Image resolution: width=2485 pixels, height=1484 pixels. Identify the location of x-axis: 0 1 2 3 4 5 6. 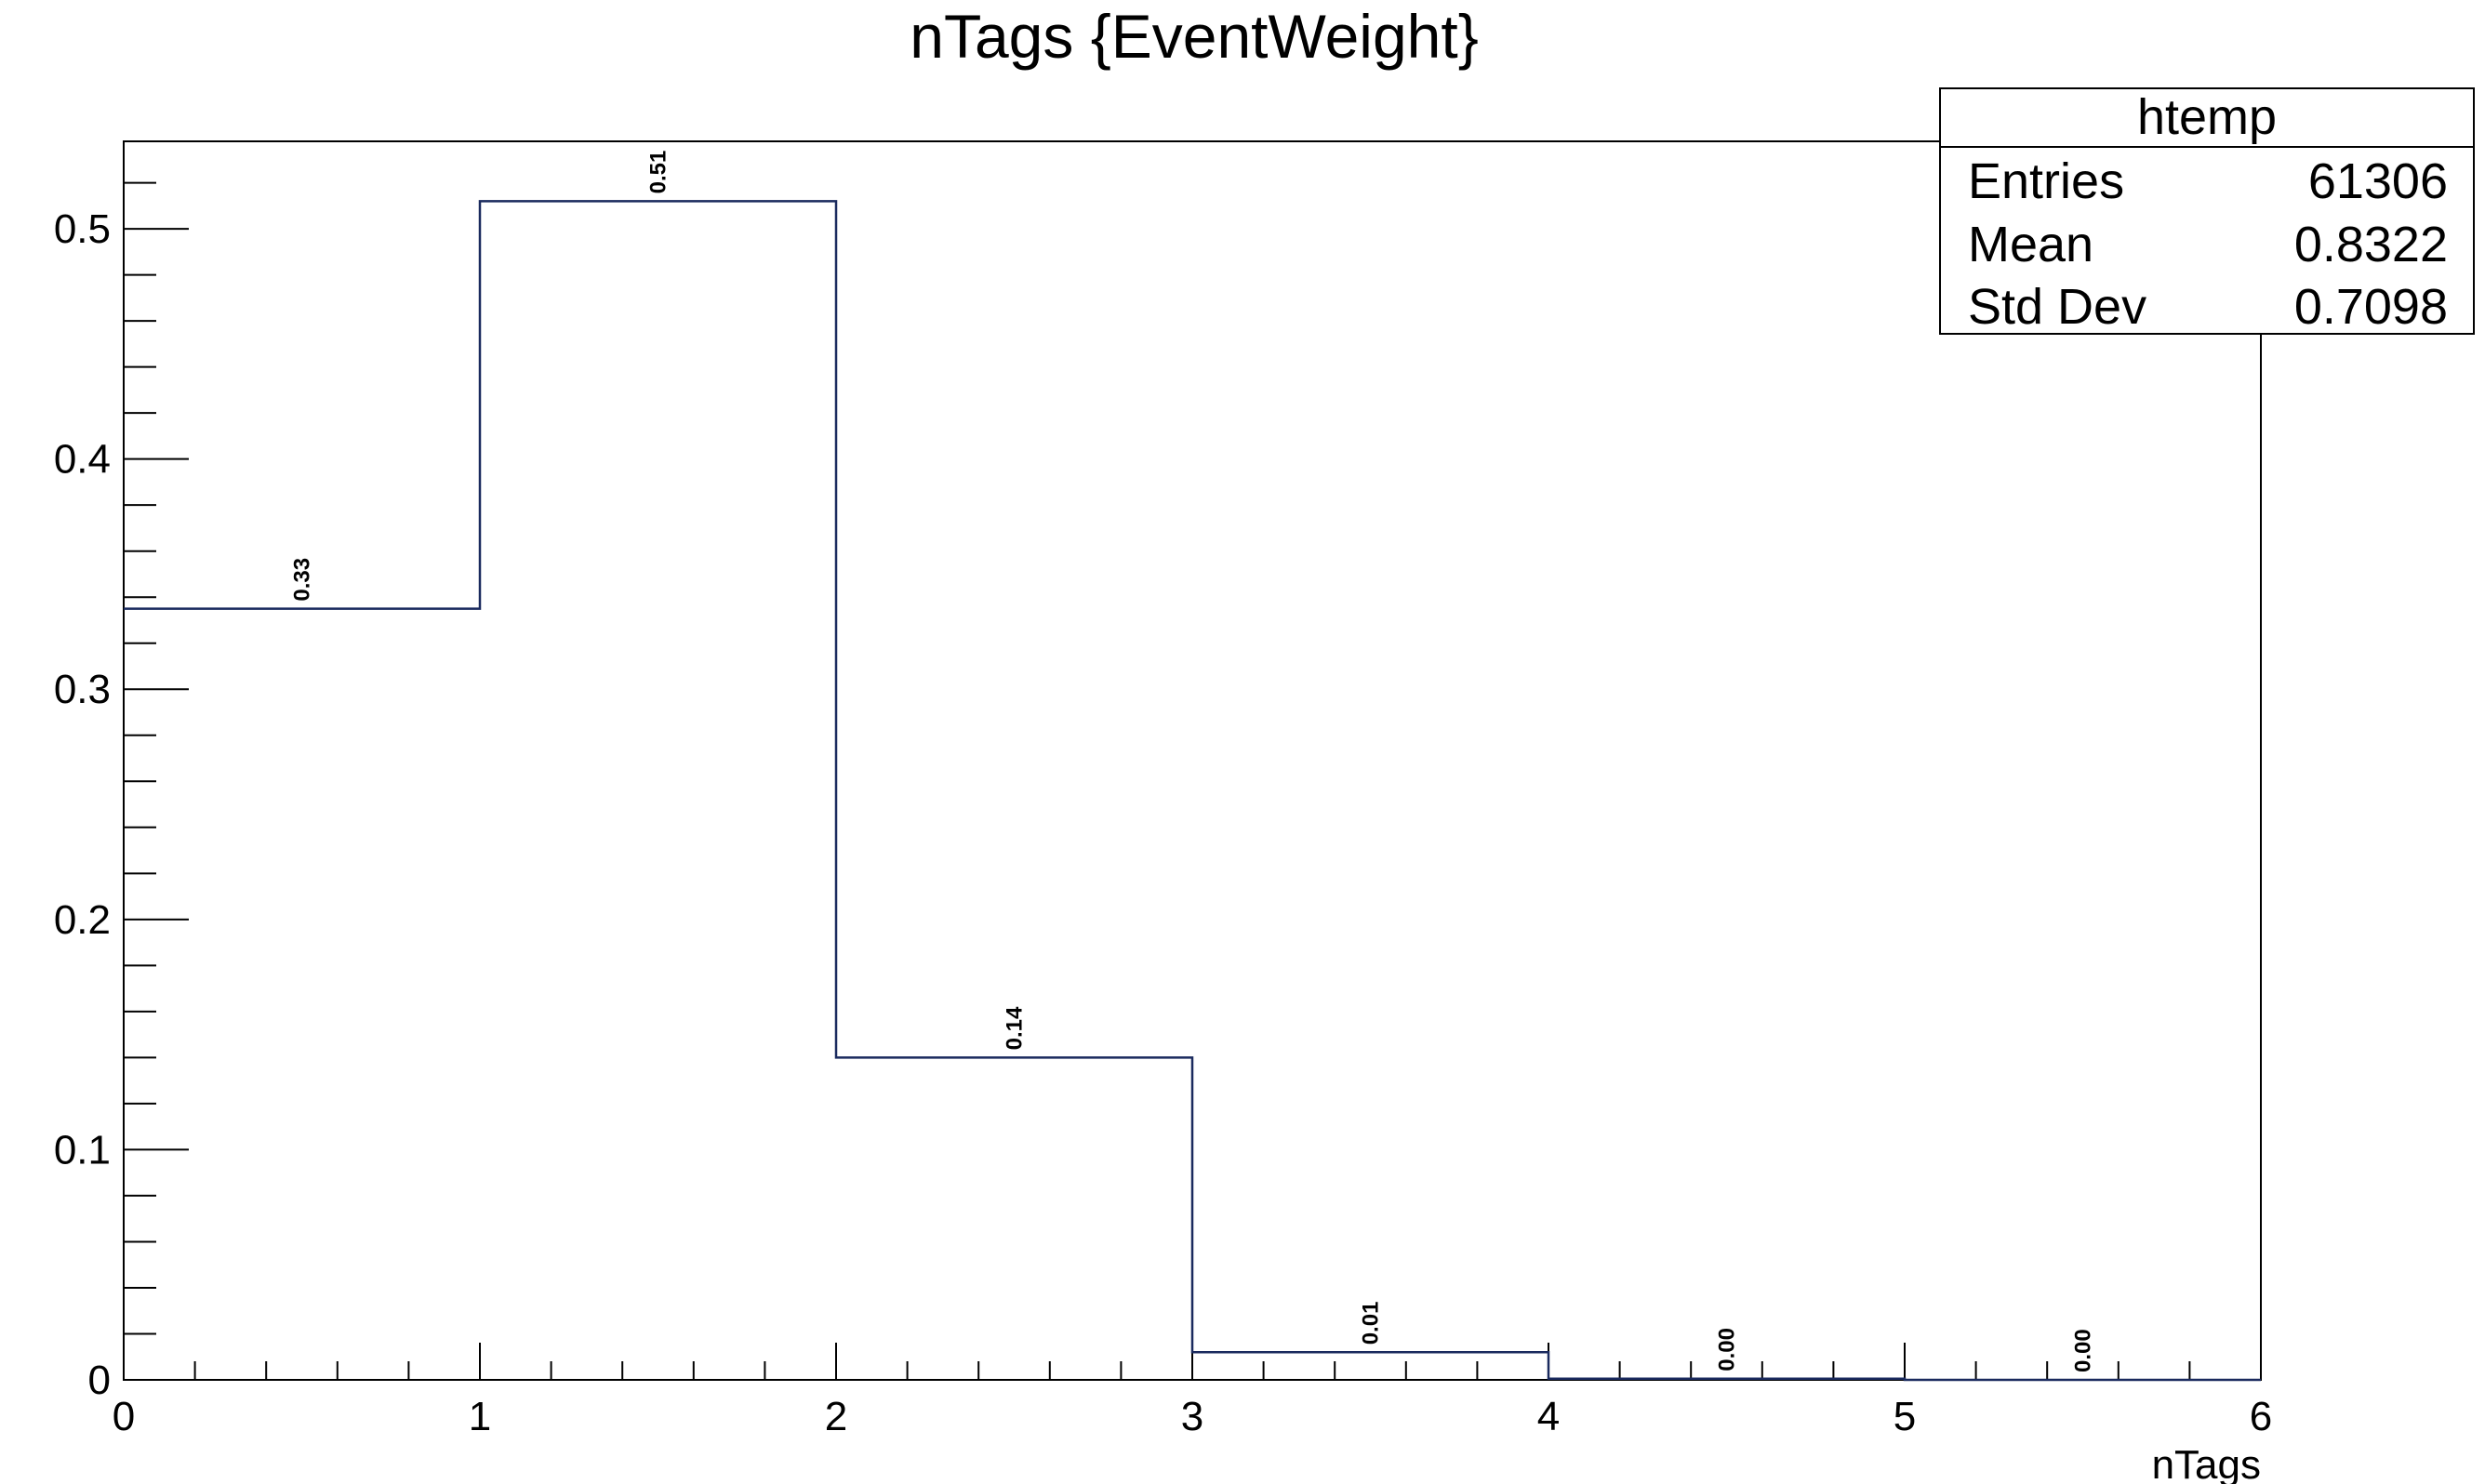
(1192, 1391).